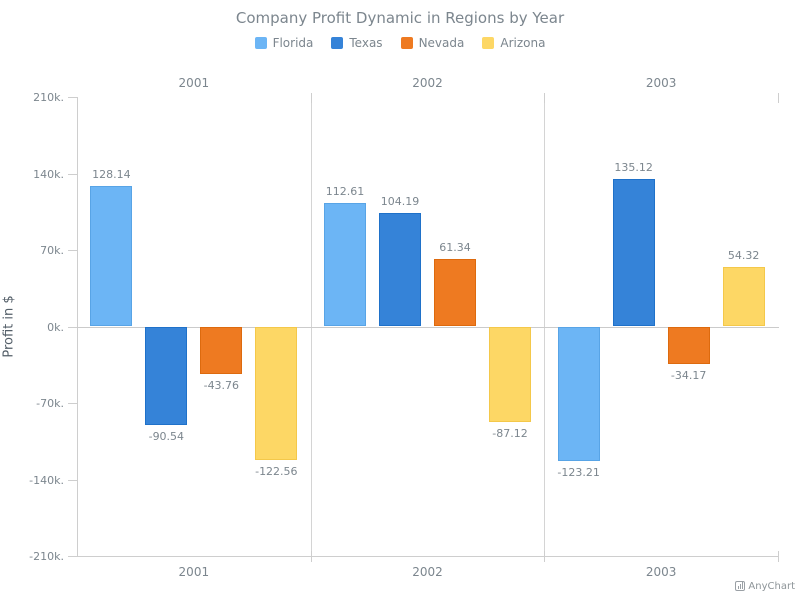 This screenshot has height=600, width=800. What do you see at coordinates (455, 248) in the screenshot?
I see `value-label-nevada-2002: 61.34` at bounding box center [455, 248].